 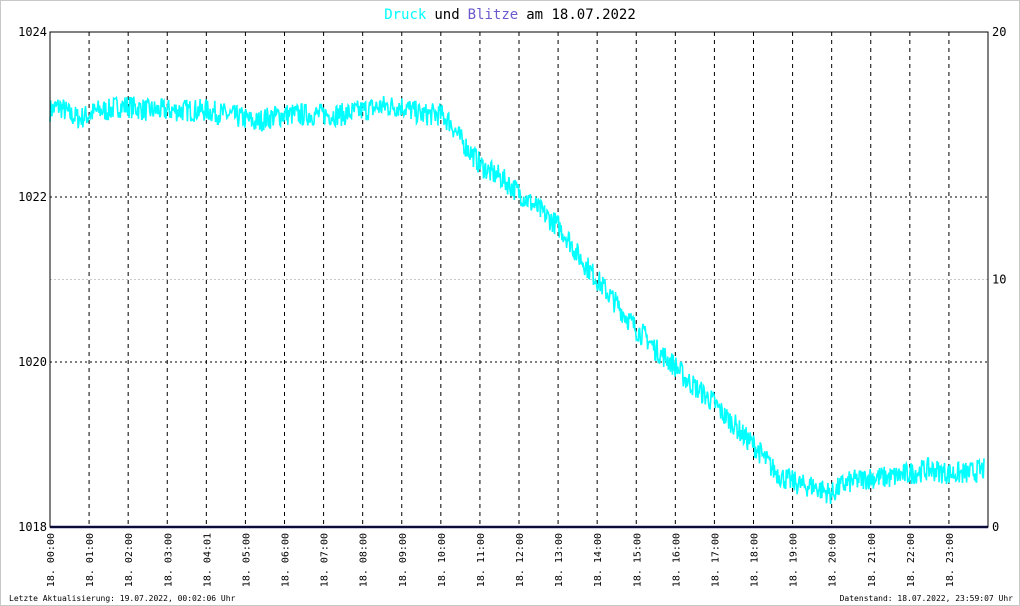 What do you see at coordinates (676, 560) in the screenshot?
I see `x-axis-tick-label: 18. 16:00` at bounding box center [676, 560].